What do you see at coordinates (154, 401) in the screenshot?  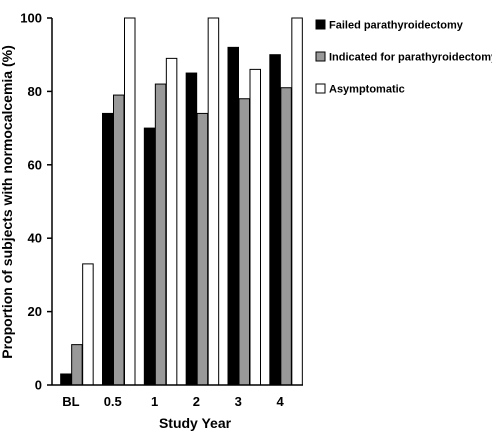 I see `x-tick-label: 1` at bounding box center [154, 401].